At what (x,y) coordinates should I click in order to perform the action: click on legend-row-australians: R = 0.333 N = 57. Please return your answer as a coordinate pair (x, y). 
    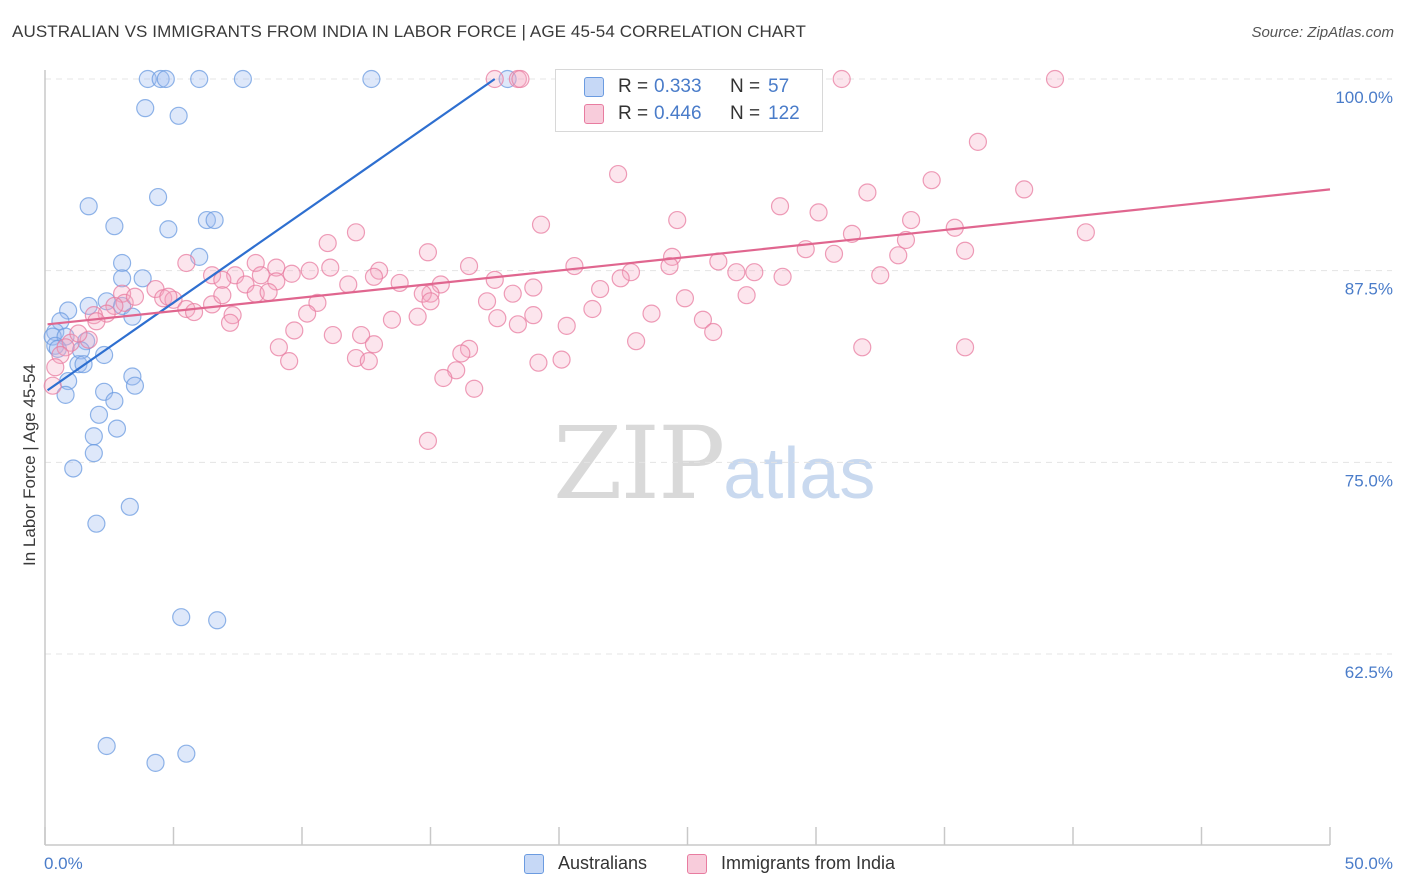
    Looking at the image, I should click on (672, 87).